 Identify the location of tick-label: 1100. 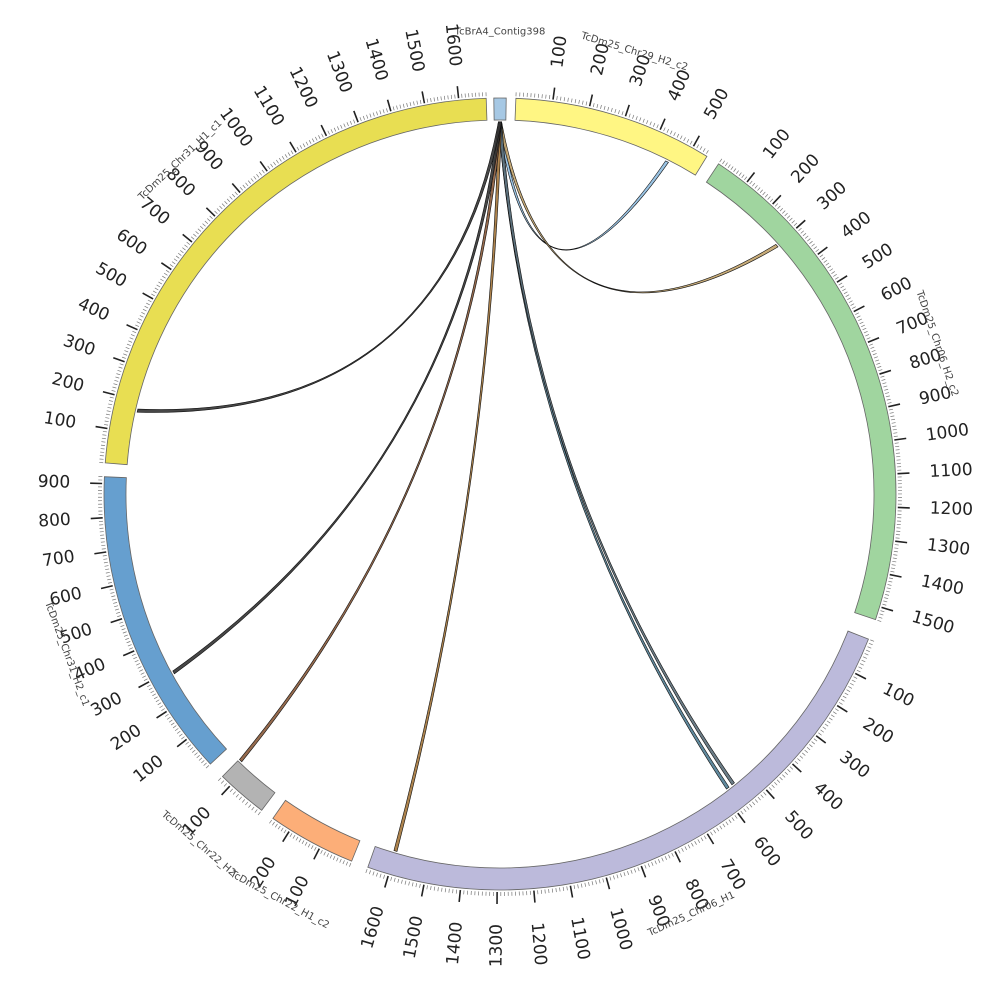
(951, 471).